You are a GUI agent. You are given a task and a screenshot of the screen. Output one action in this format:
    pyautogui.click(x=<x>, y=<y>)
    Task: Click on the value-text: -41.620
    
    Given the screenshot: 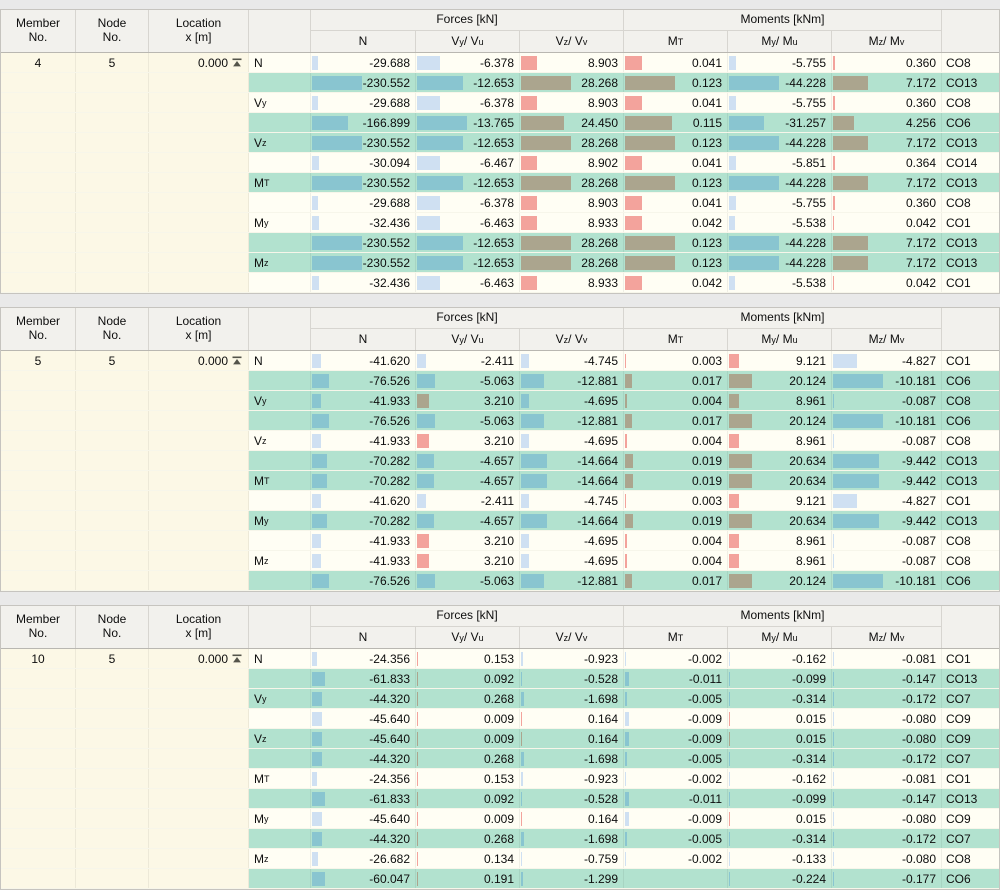 What is the action you would take?
    pyautogui.click(x=389, y=360)
    